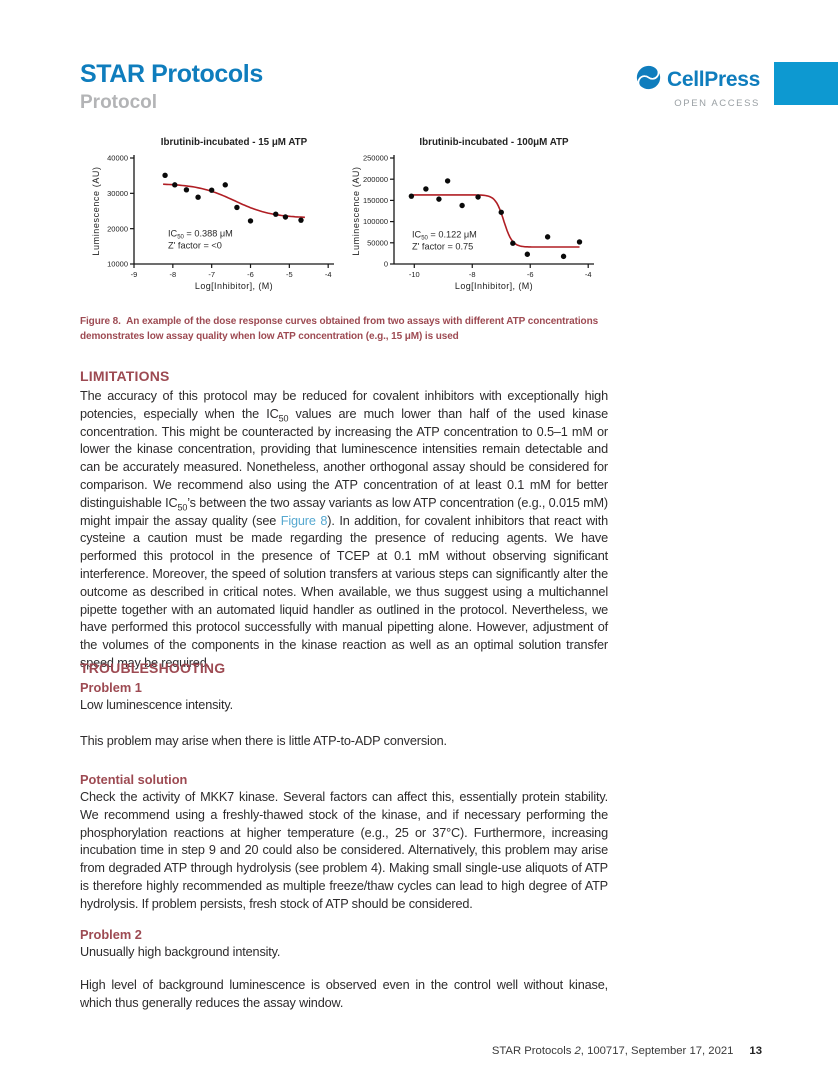  Describe the element at coordinates (100, 321) in the screenshot. I see `figure-caption-label: Figure 8.` at that location.